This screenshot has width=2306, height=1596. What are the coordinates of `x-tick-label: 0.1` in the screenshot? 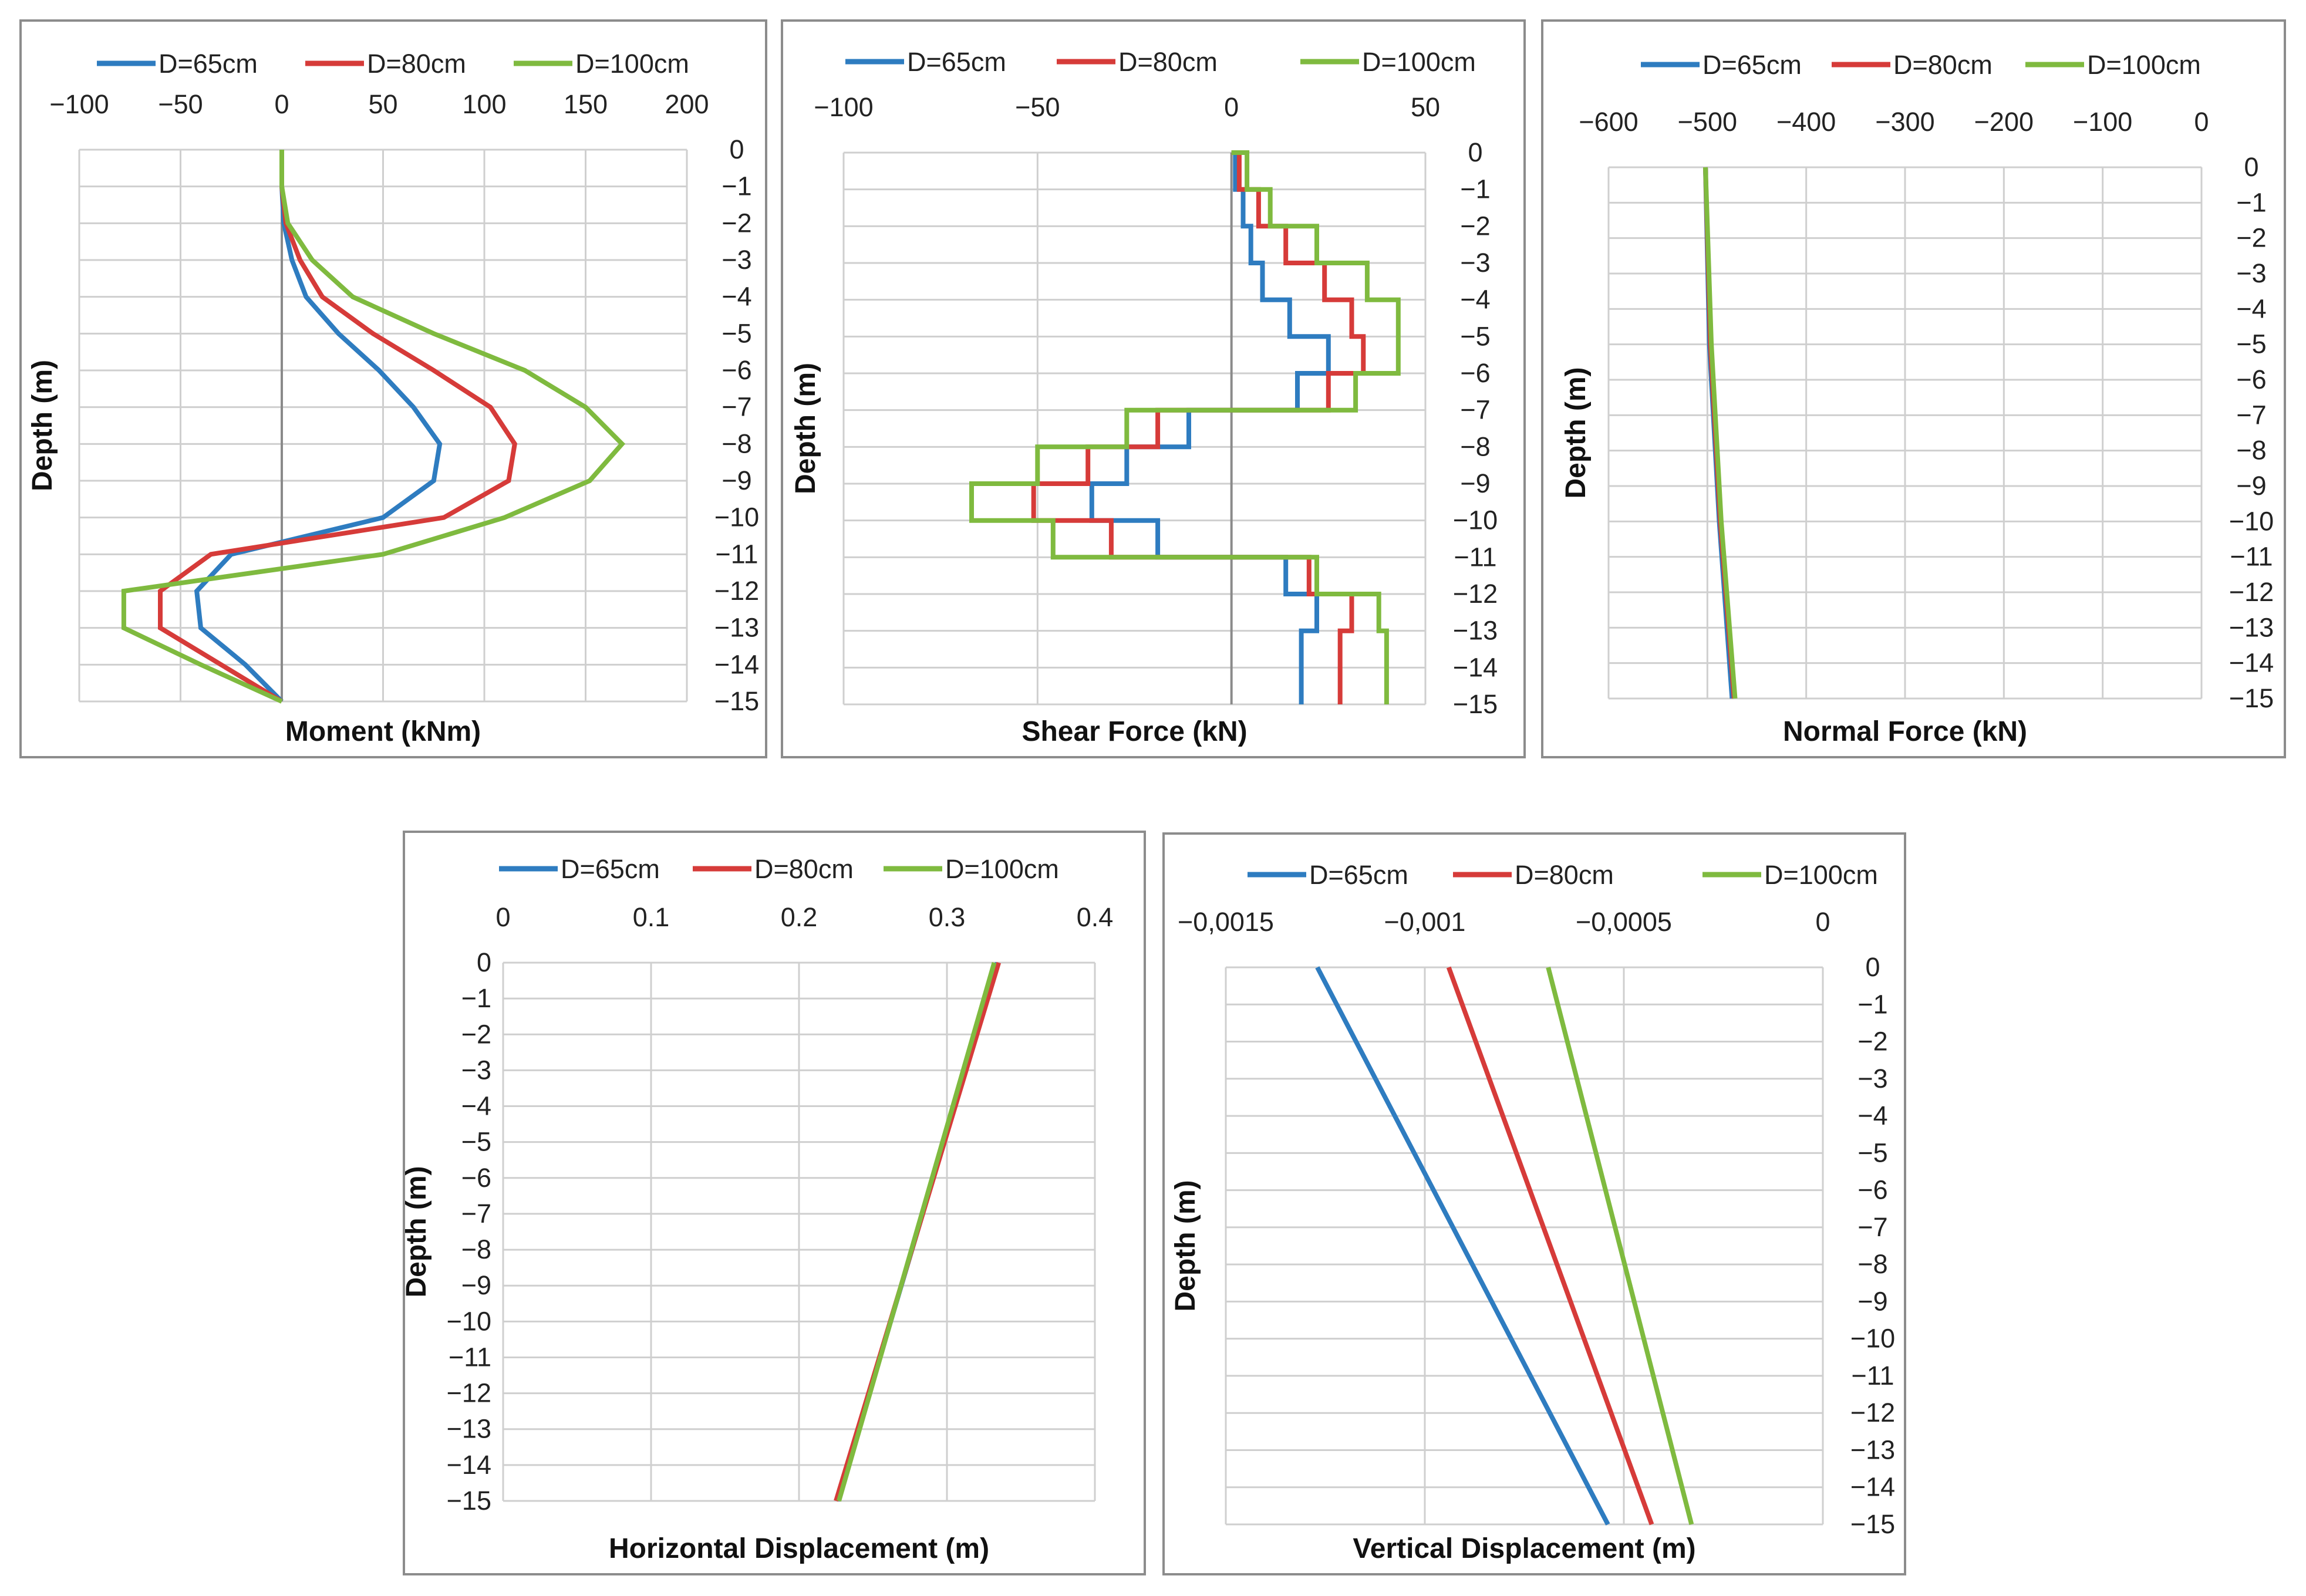 It's located at (651, 917).